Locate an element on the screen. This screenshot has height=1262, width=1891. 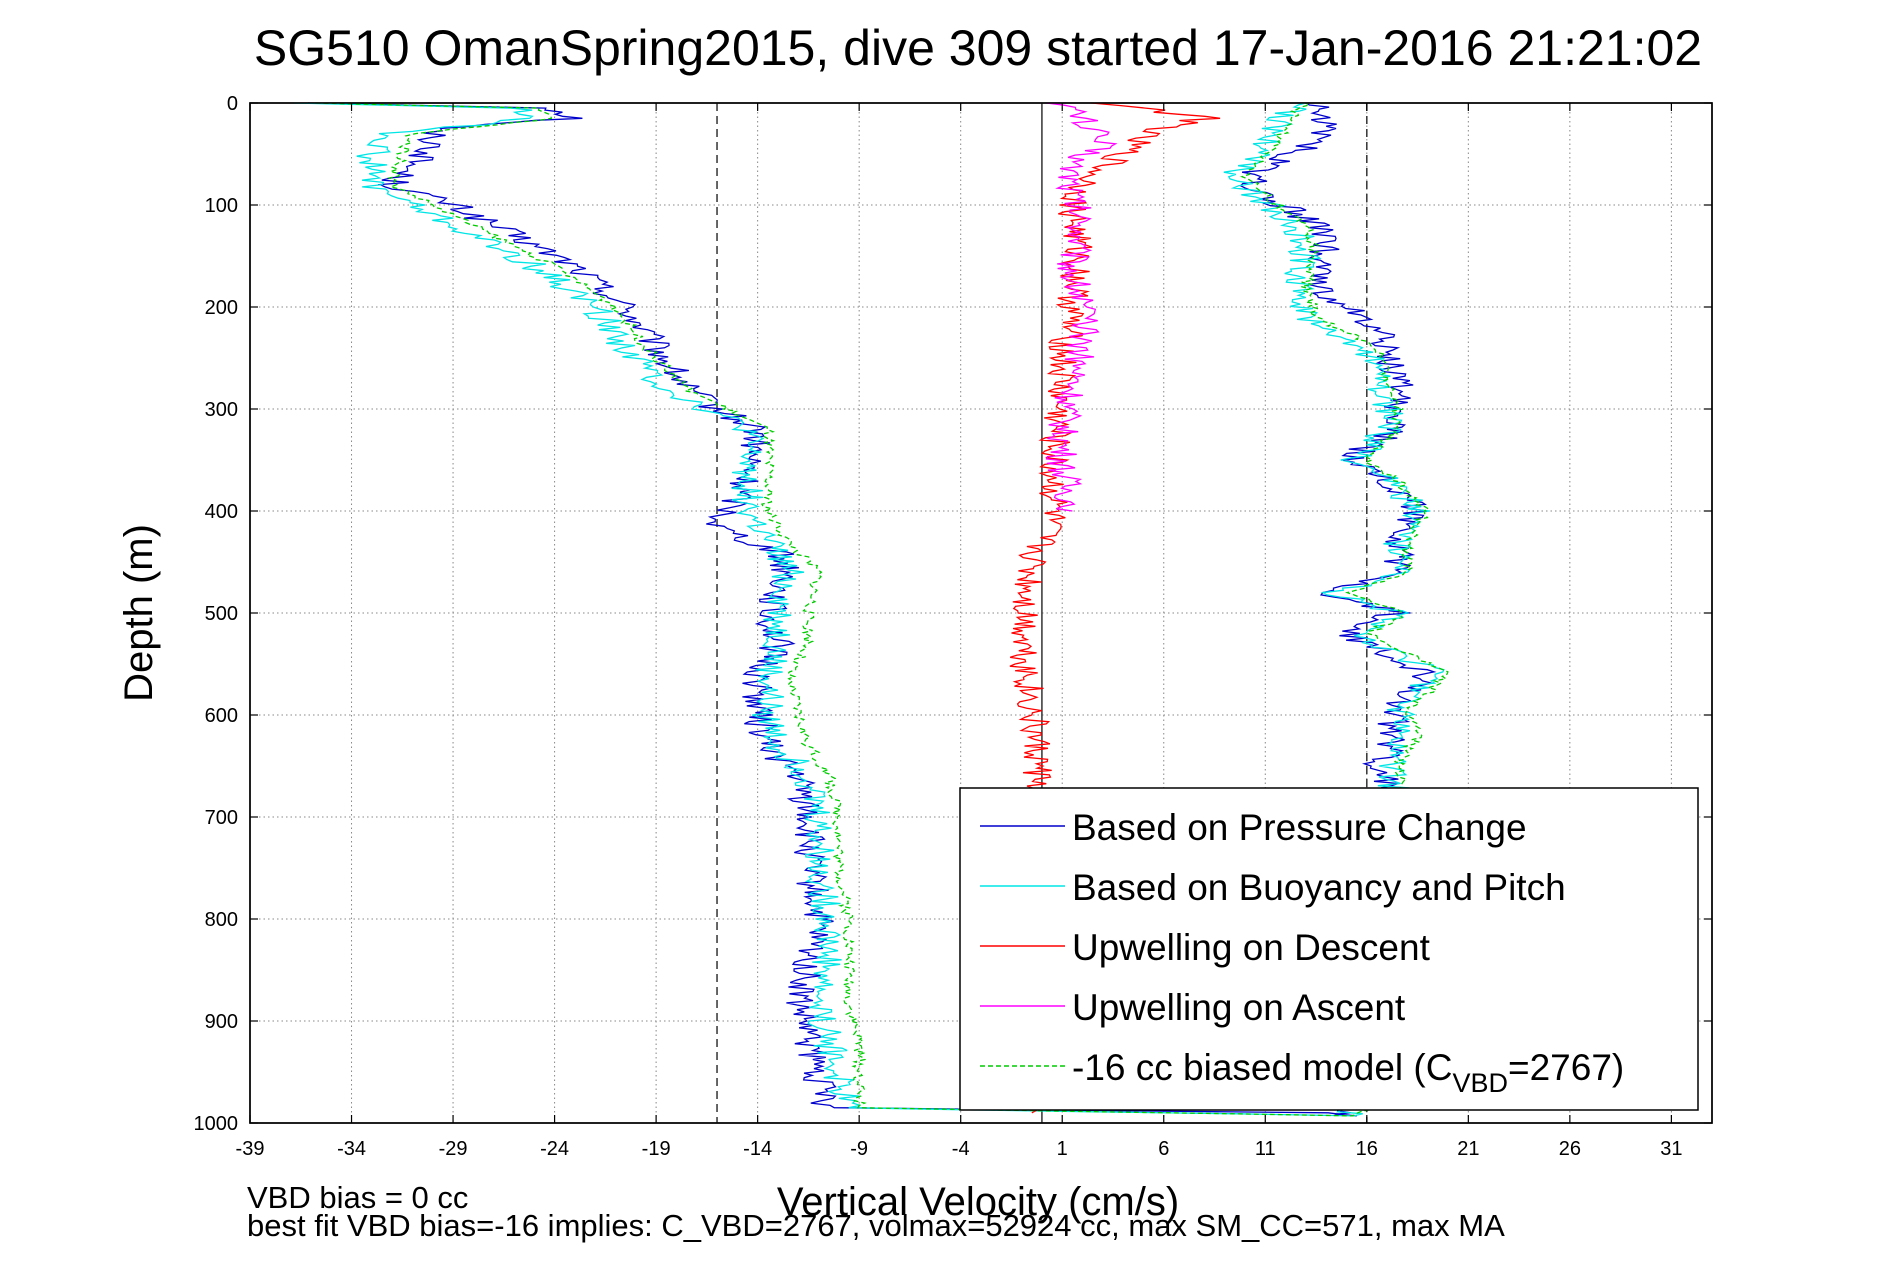
x-tick-label-11: 11 is located at coordinates (1265, 1149).